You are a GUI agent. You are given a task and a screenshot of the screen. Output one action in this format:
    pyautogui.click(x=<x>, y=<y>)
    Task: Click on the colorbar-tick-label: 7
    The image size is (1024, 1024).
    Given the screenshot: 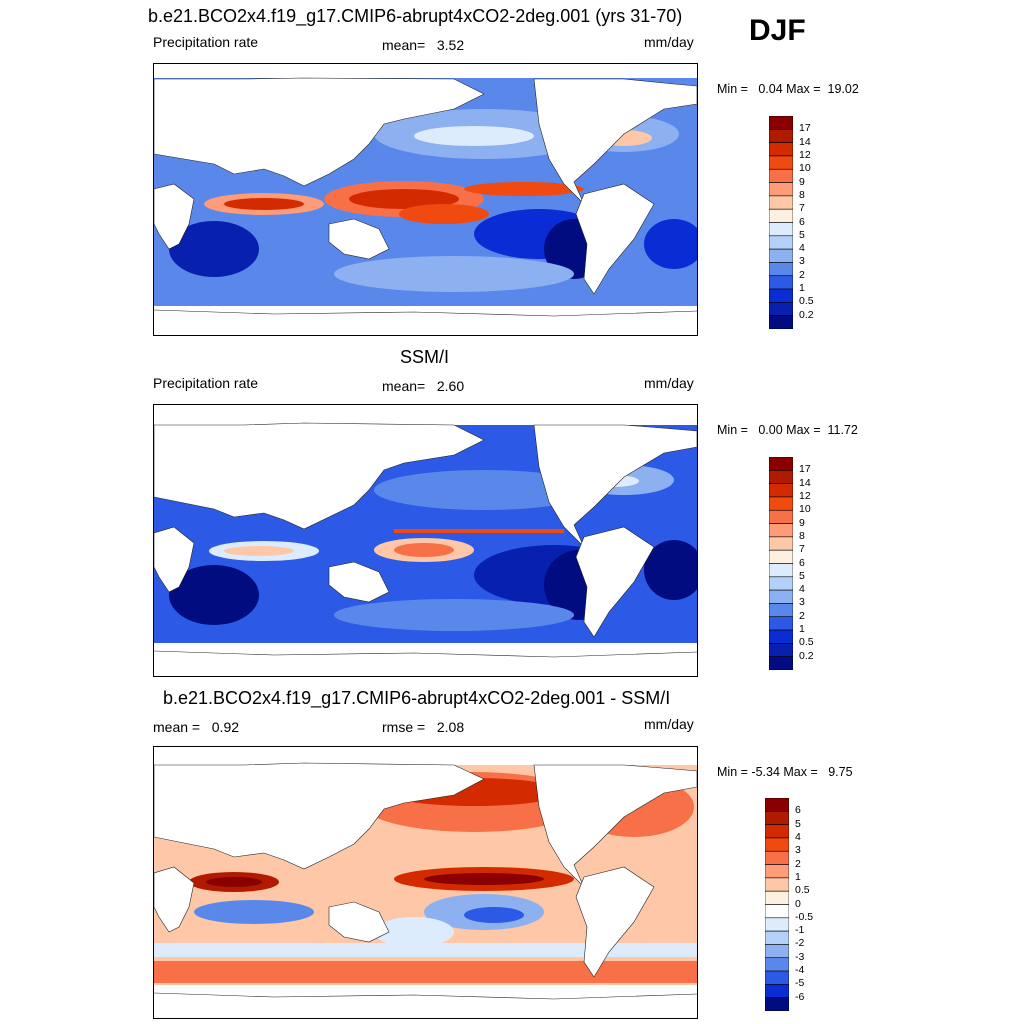 What is the action you would take?
    pyautogui.click(x=802, y=549)
    